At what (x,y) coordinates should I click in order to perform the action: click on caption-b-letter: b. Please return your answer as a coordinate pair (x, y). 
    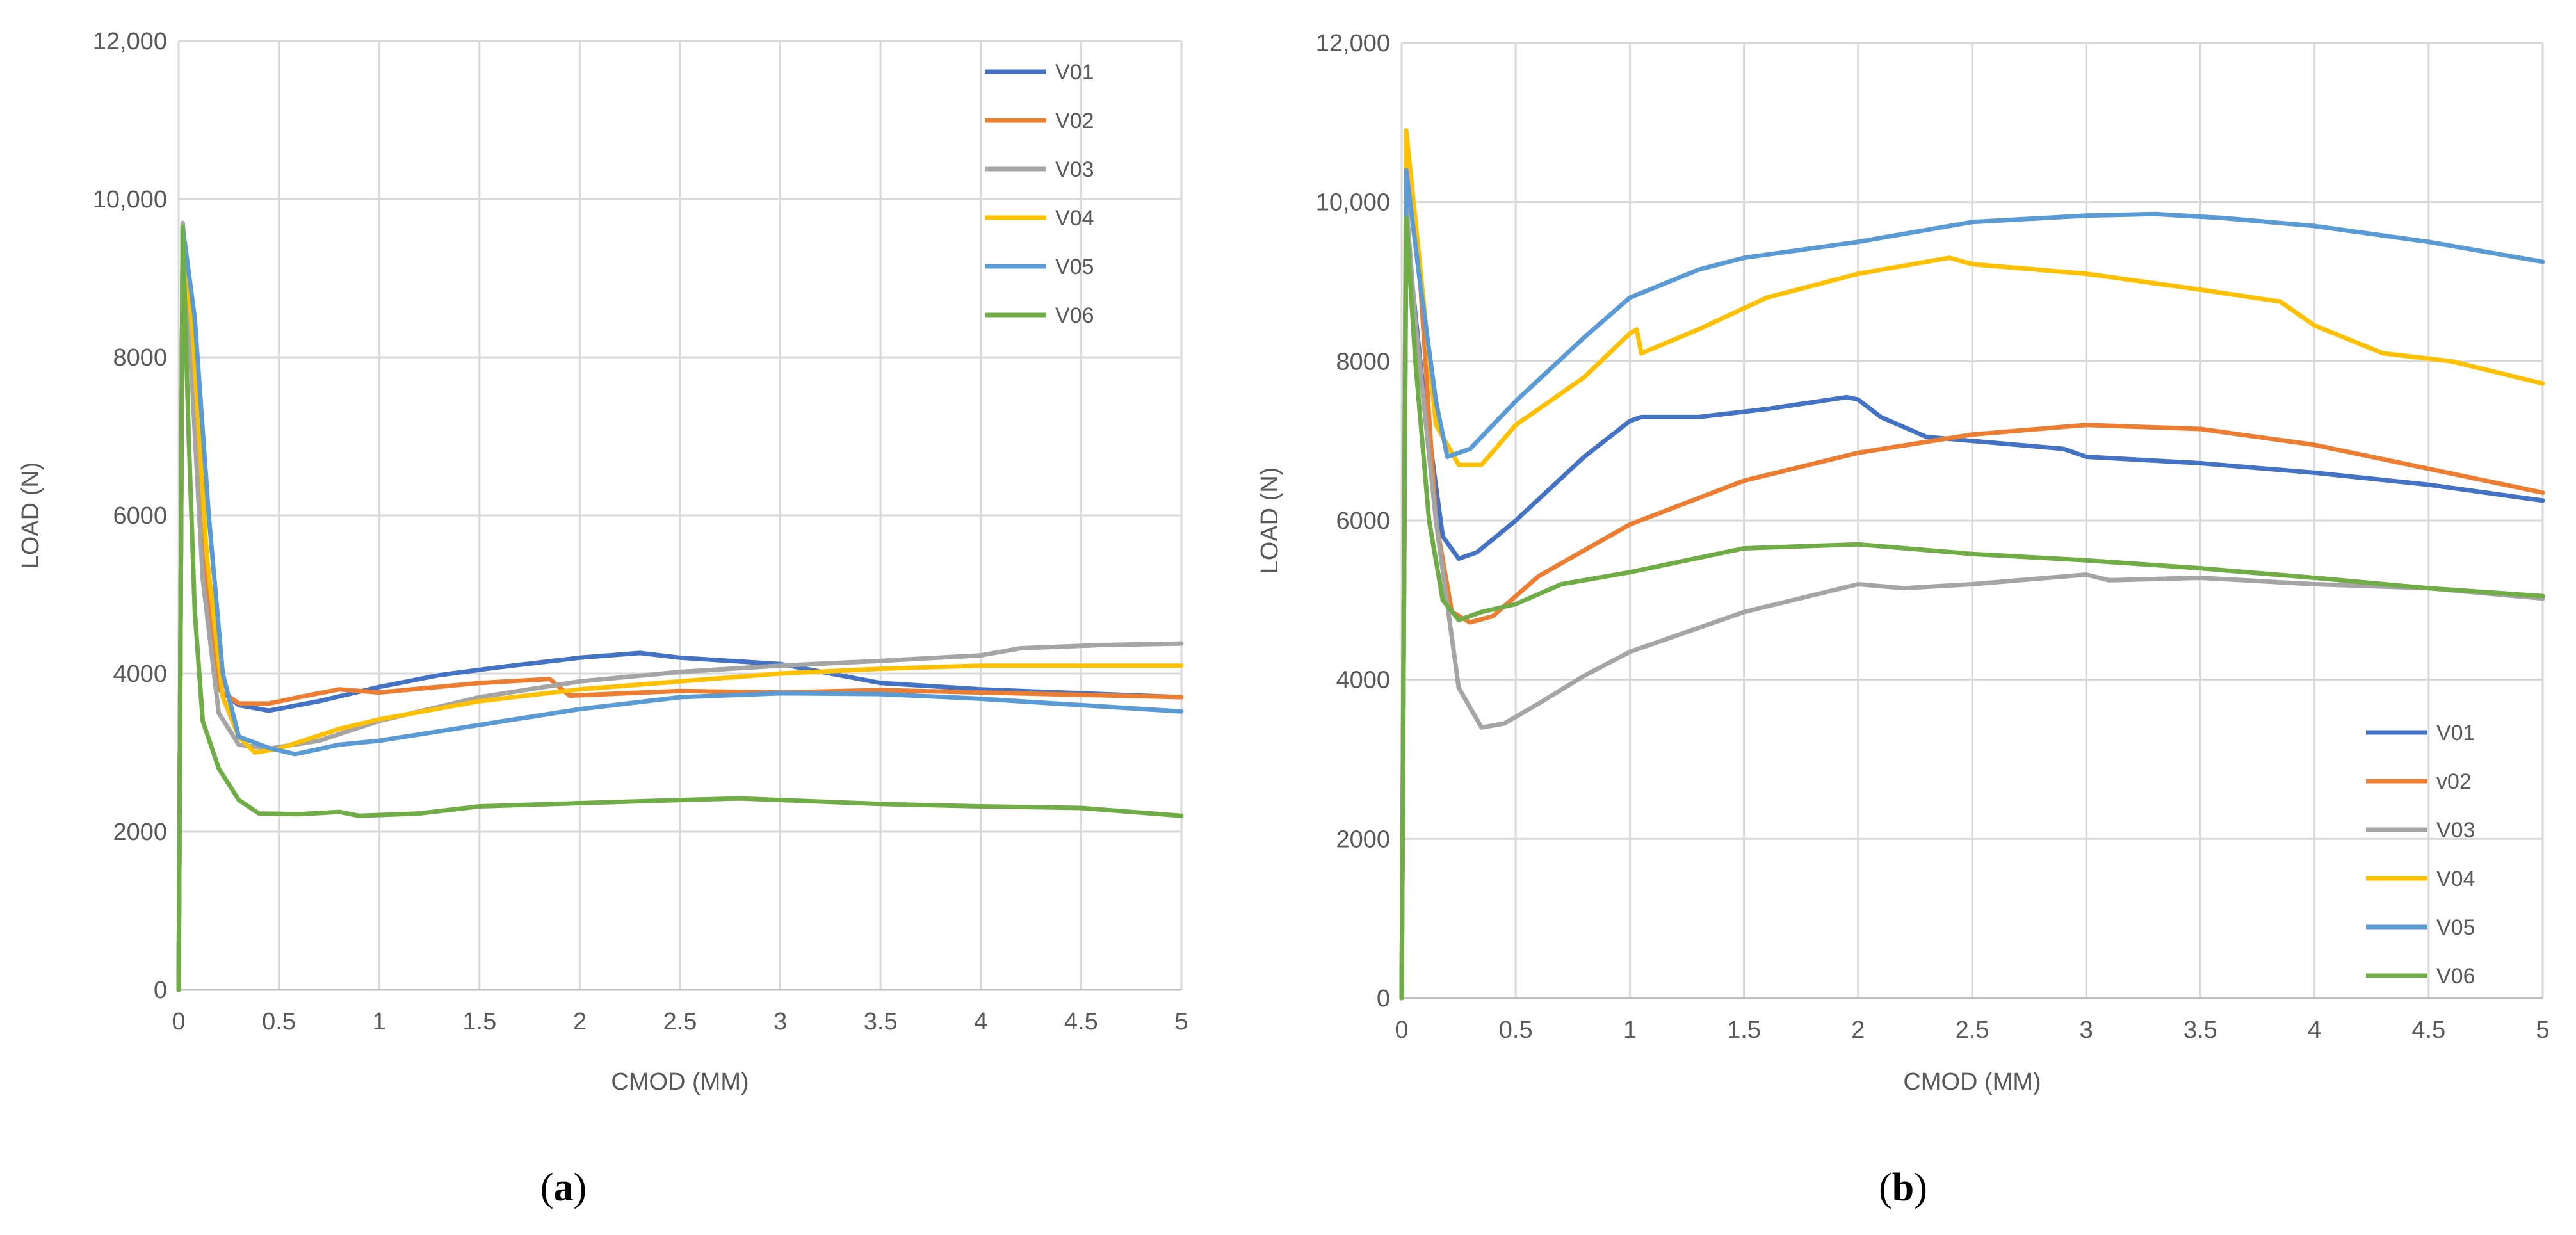
    Looking at the image, I should click on (1903, 1188).